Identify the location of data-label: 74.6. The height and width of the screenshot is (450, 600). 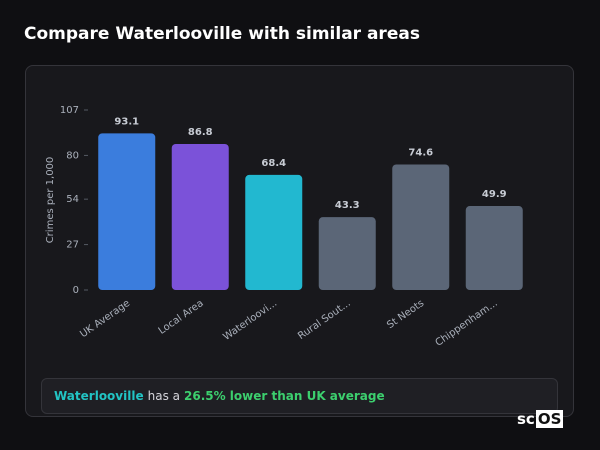
(420, 153).